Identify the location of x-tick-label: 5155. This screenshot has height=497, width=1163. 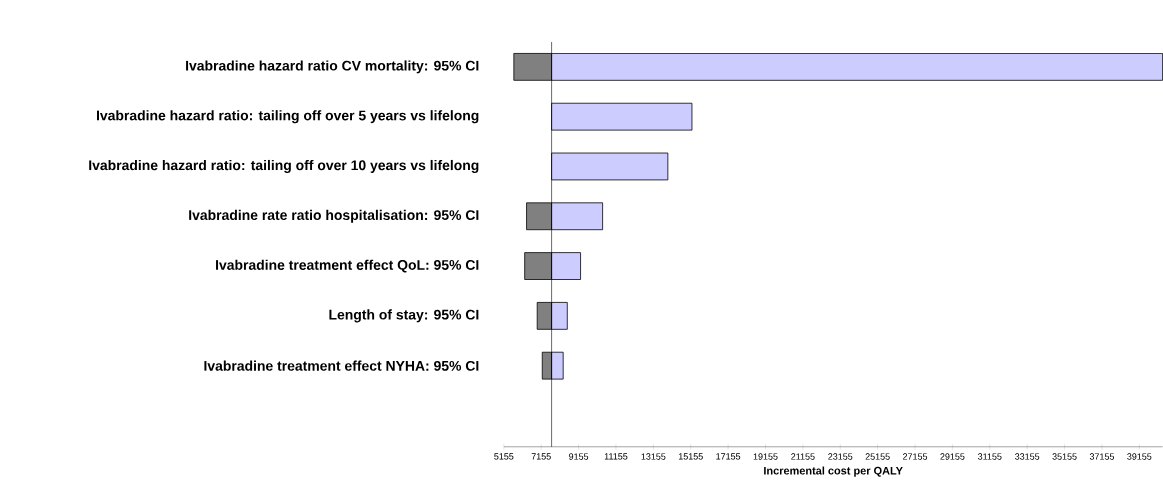
(504, 456).